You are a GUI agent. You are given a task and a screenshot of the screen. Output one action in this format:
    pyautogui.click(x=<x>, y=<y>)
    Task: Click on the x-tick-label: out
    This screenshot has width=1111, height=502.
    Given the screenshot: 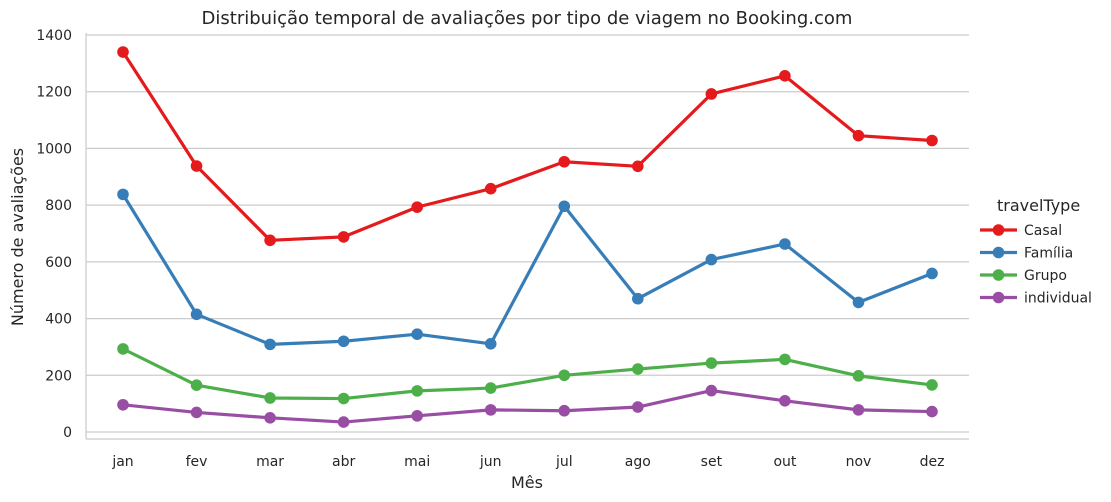 What is the action you would take?
    pyautogui.click(x=784, y=462)
    